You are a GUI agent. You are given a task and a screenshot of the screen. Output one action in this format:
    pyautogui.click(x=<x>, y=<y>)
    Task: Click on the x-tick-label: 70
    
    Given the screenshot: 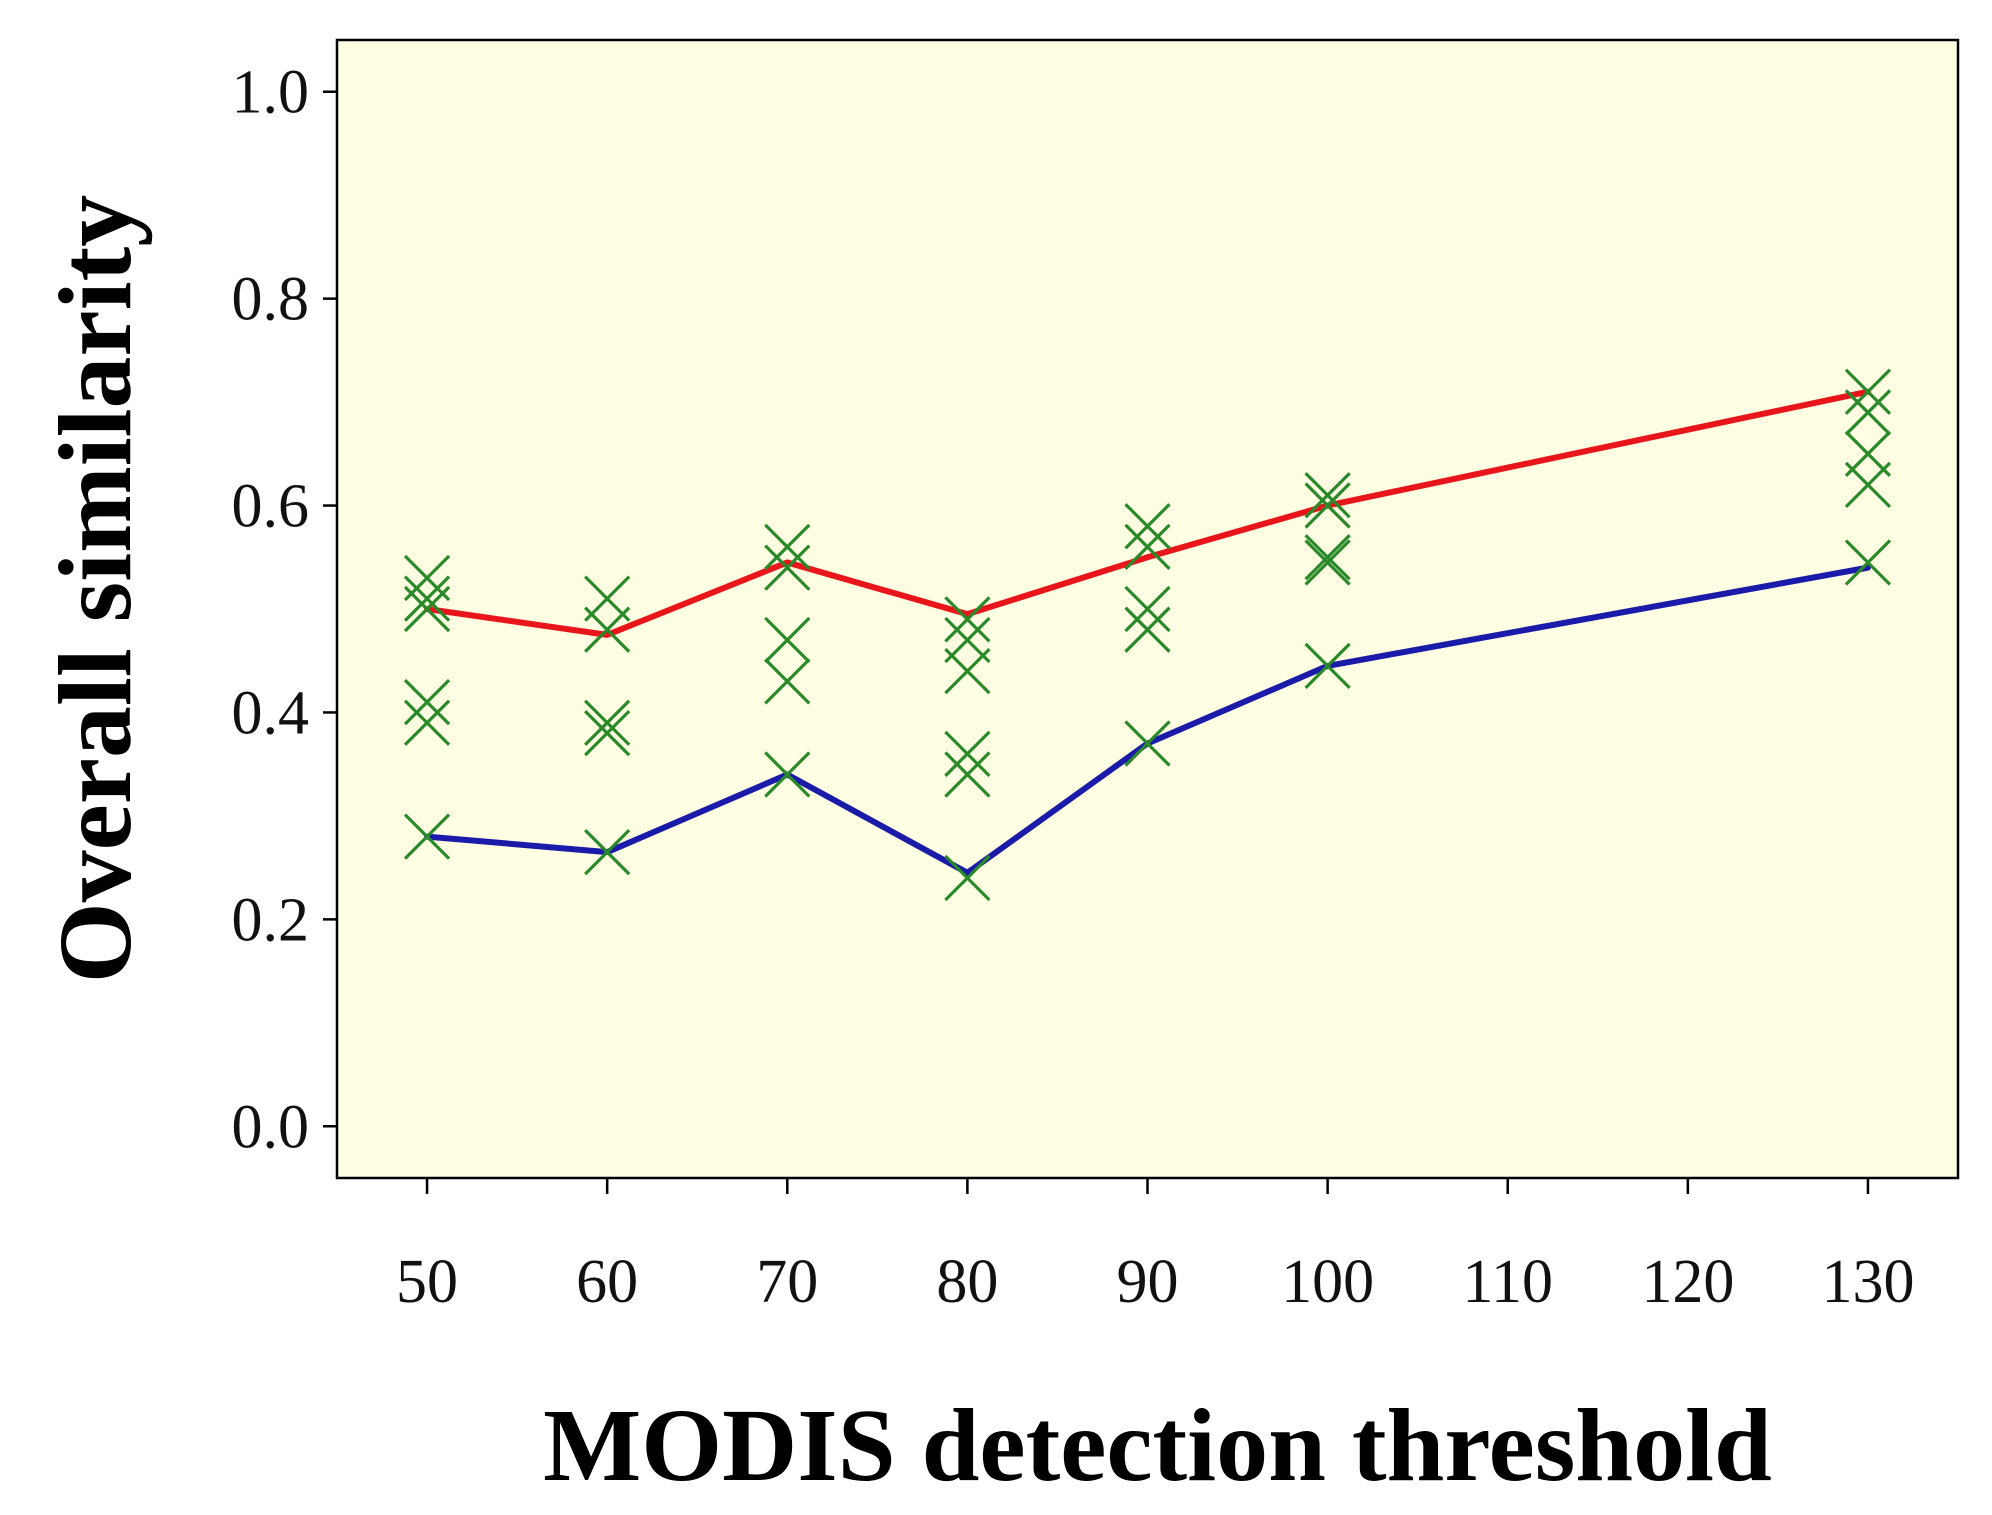 What is the action you would take?
    pyautogui.click(x=787, y=1282)
    